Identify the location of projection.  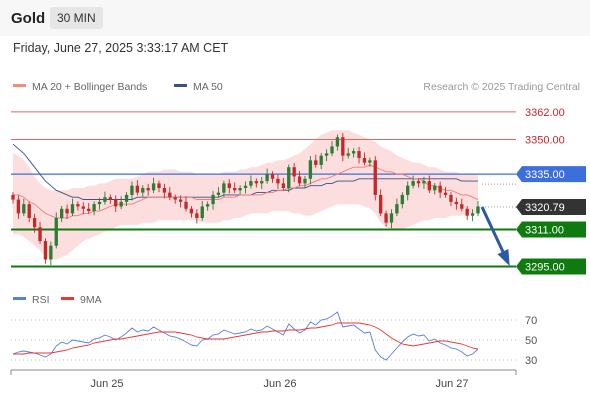
(495, 236).